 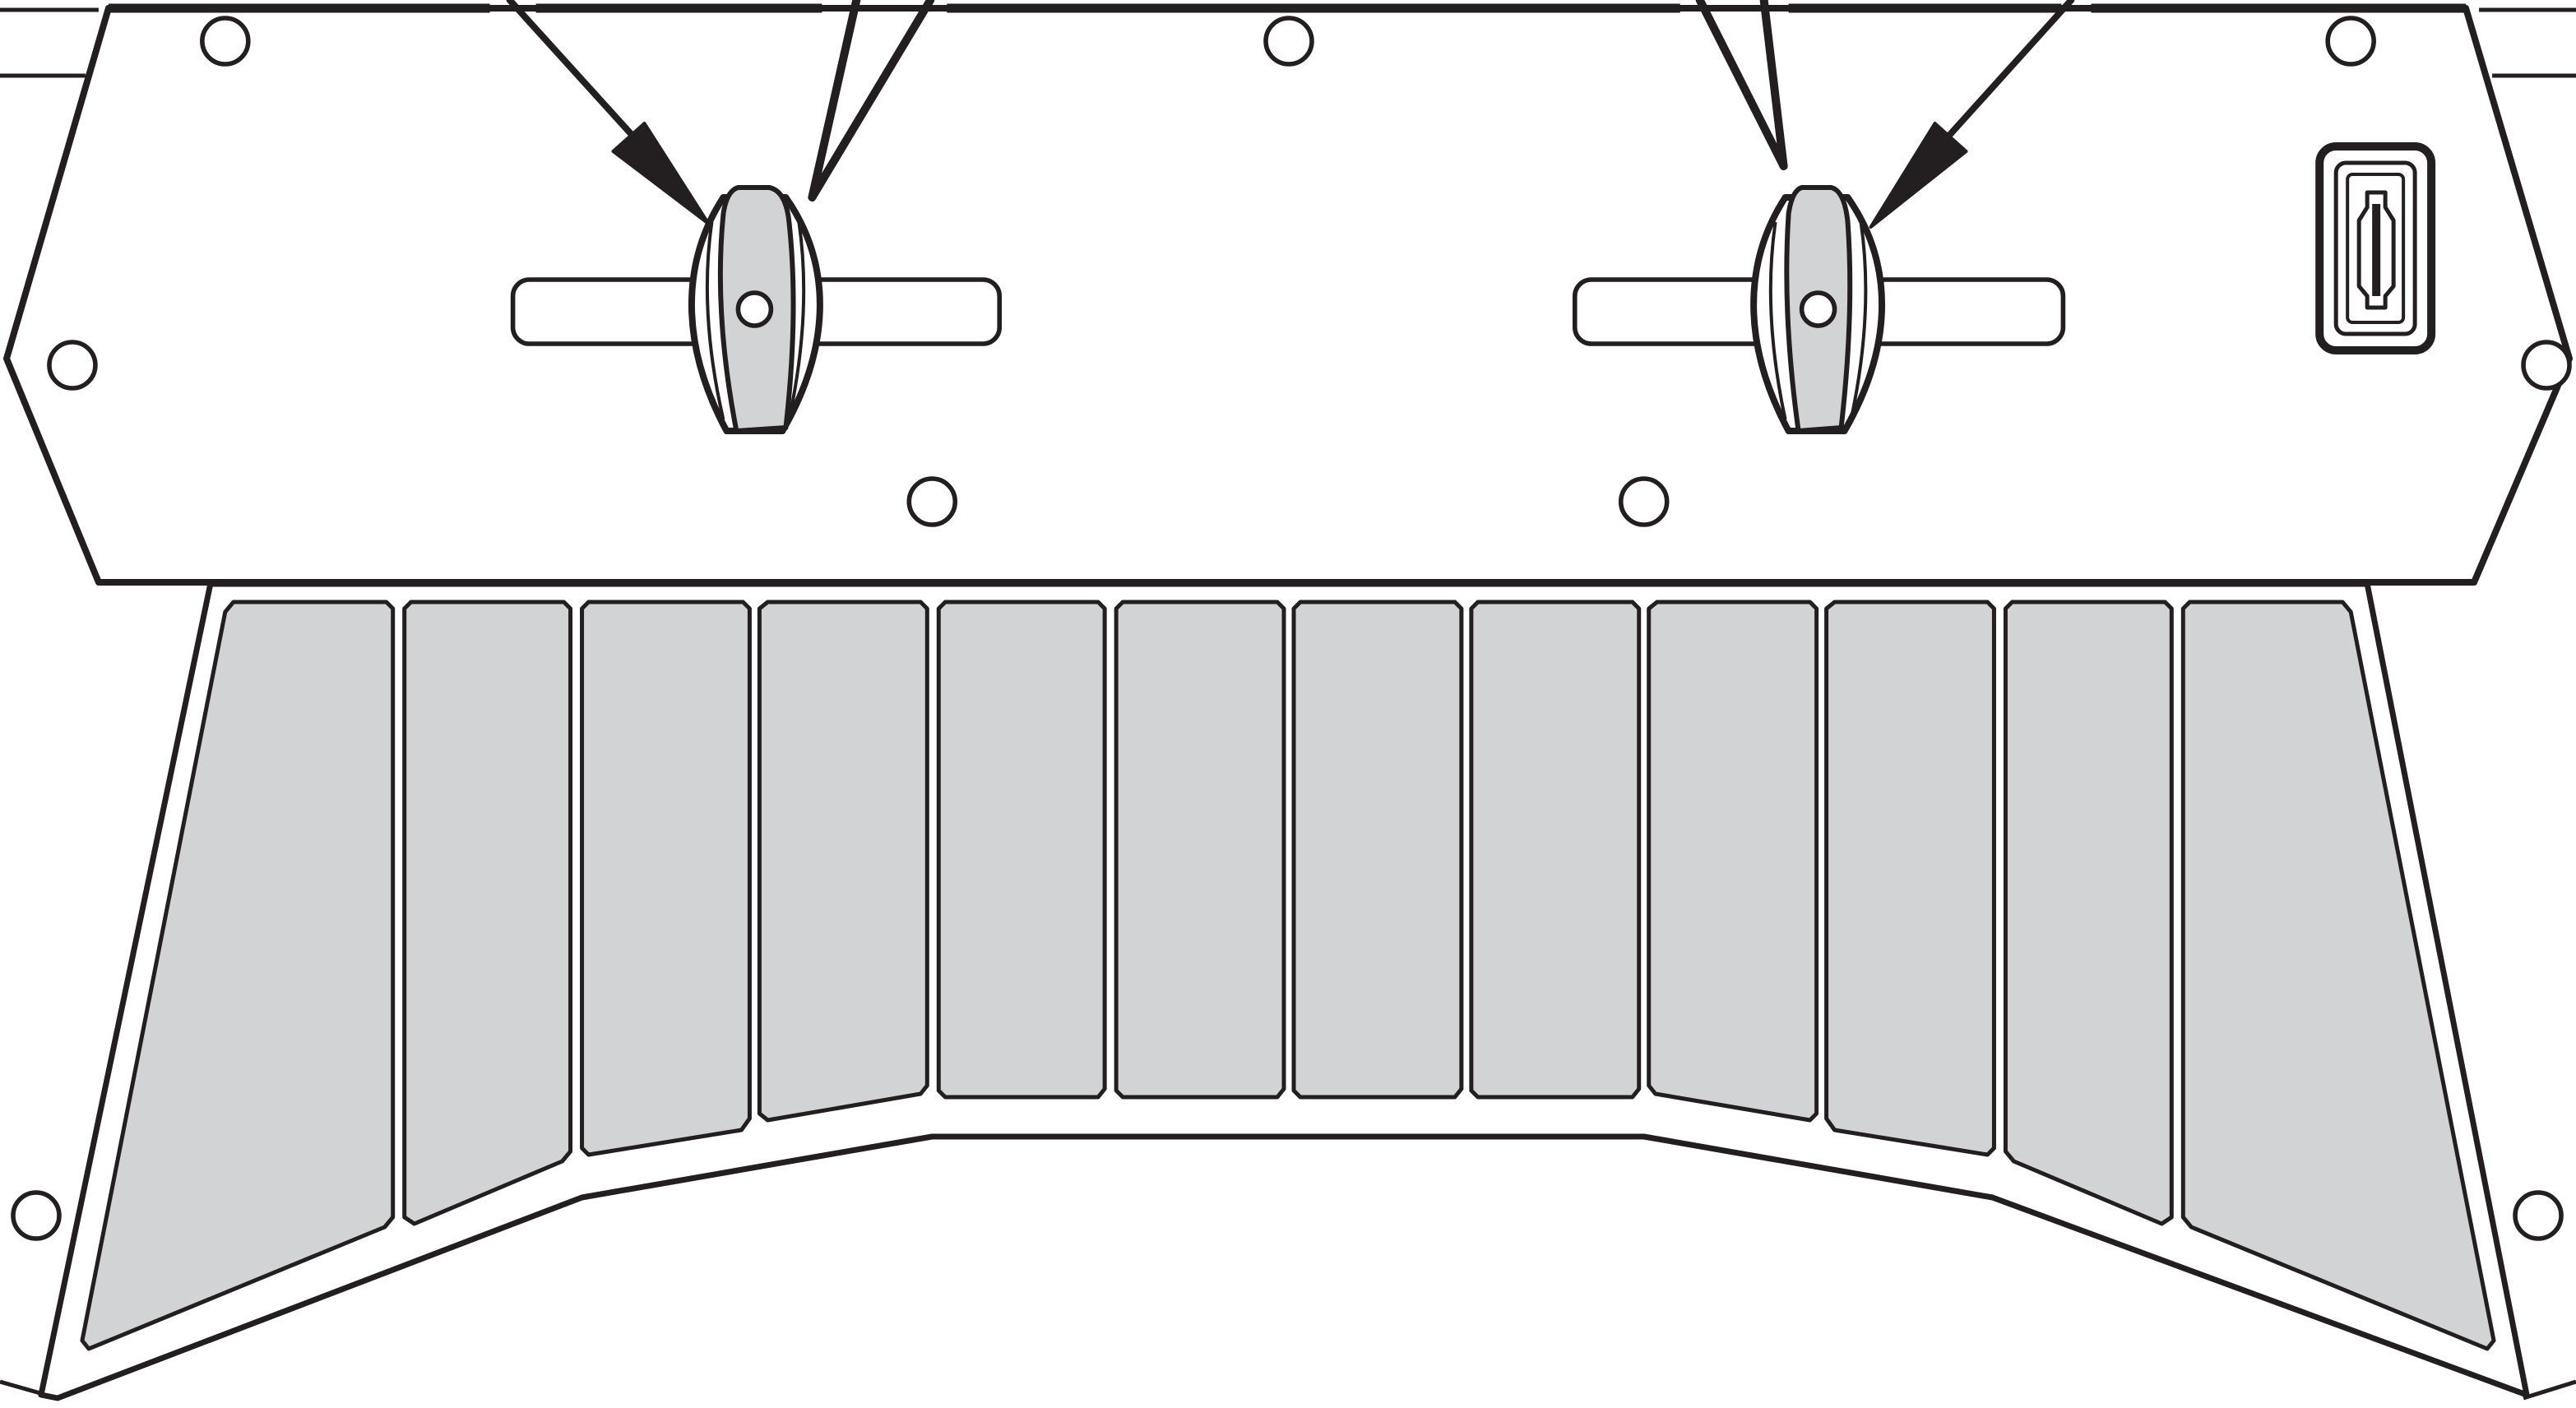 I want to click on callout-pointers, so click(x=1291, y=114).